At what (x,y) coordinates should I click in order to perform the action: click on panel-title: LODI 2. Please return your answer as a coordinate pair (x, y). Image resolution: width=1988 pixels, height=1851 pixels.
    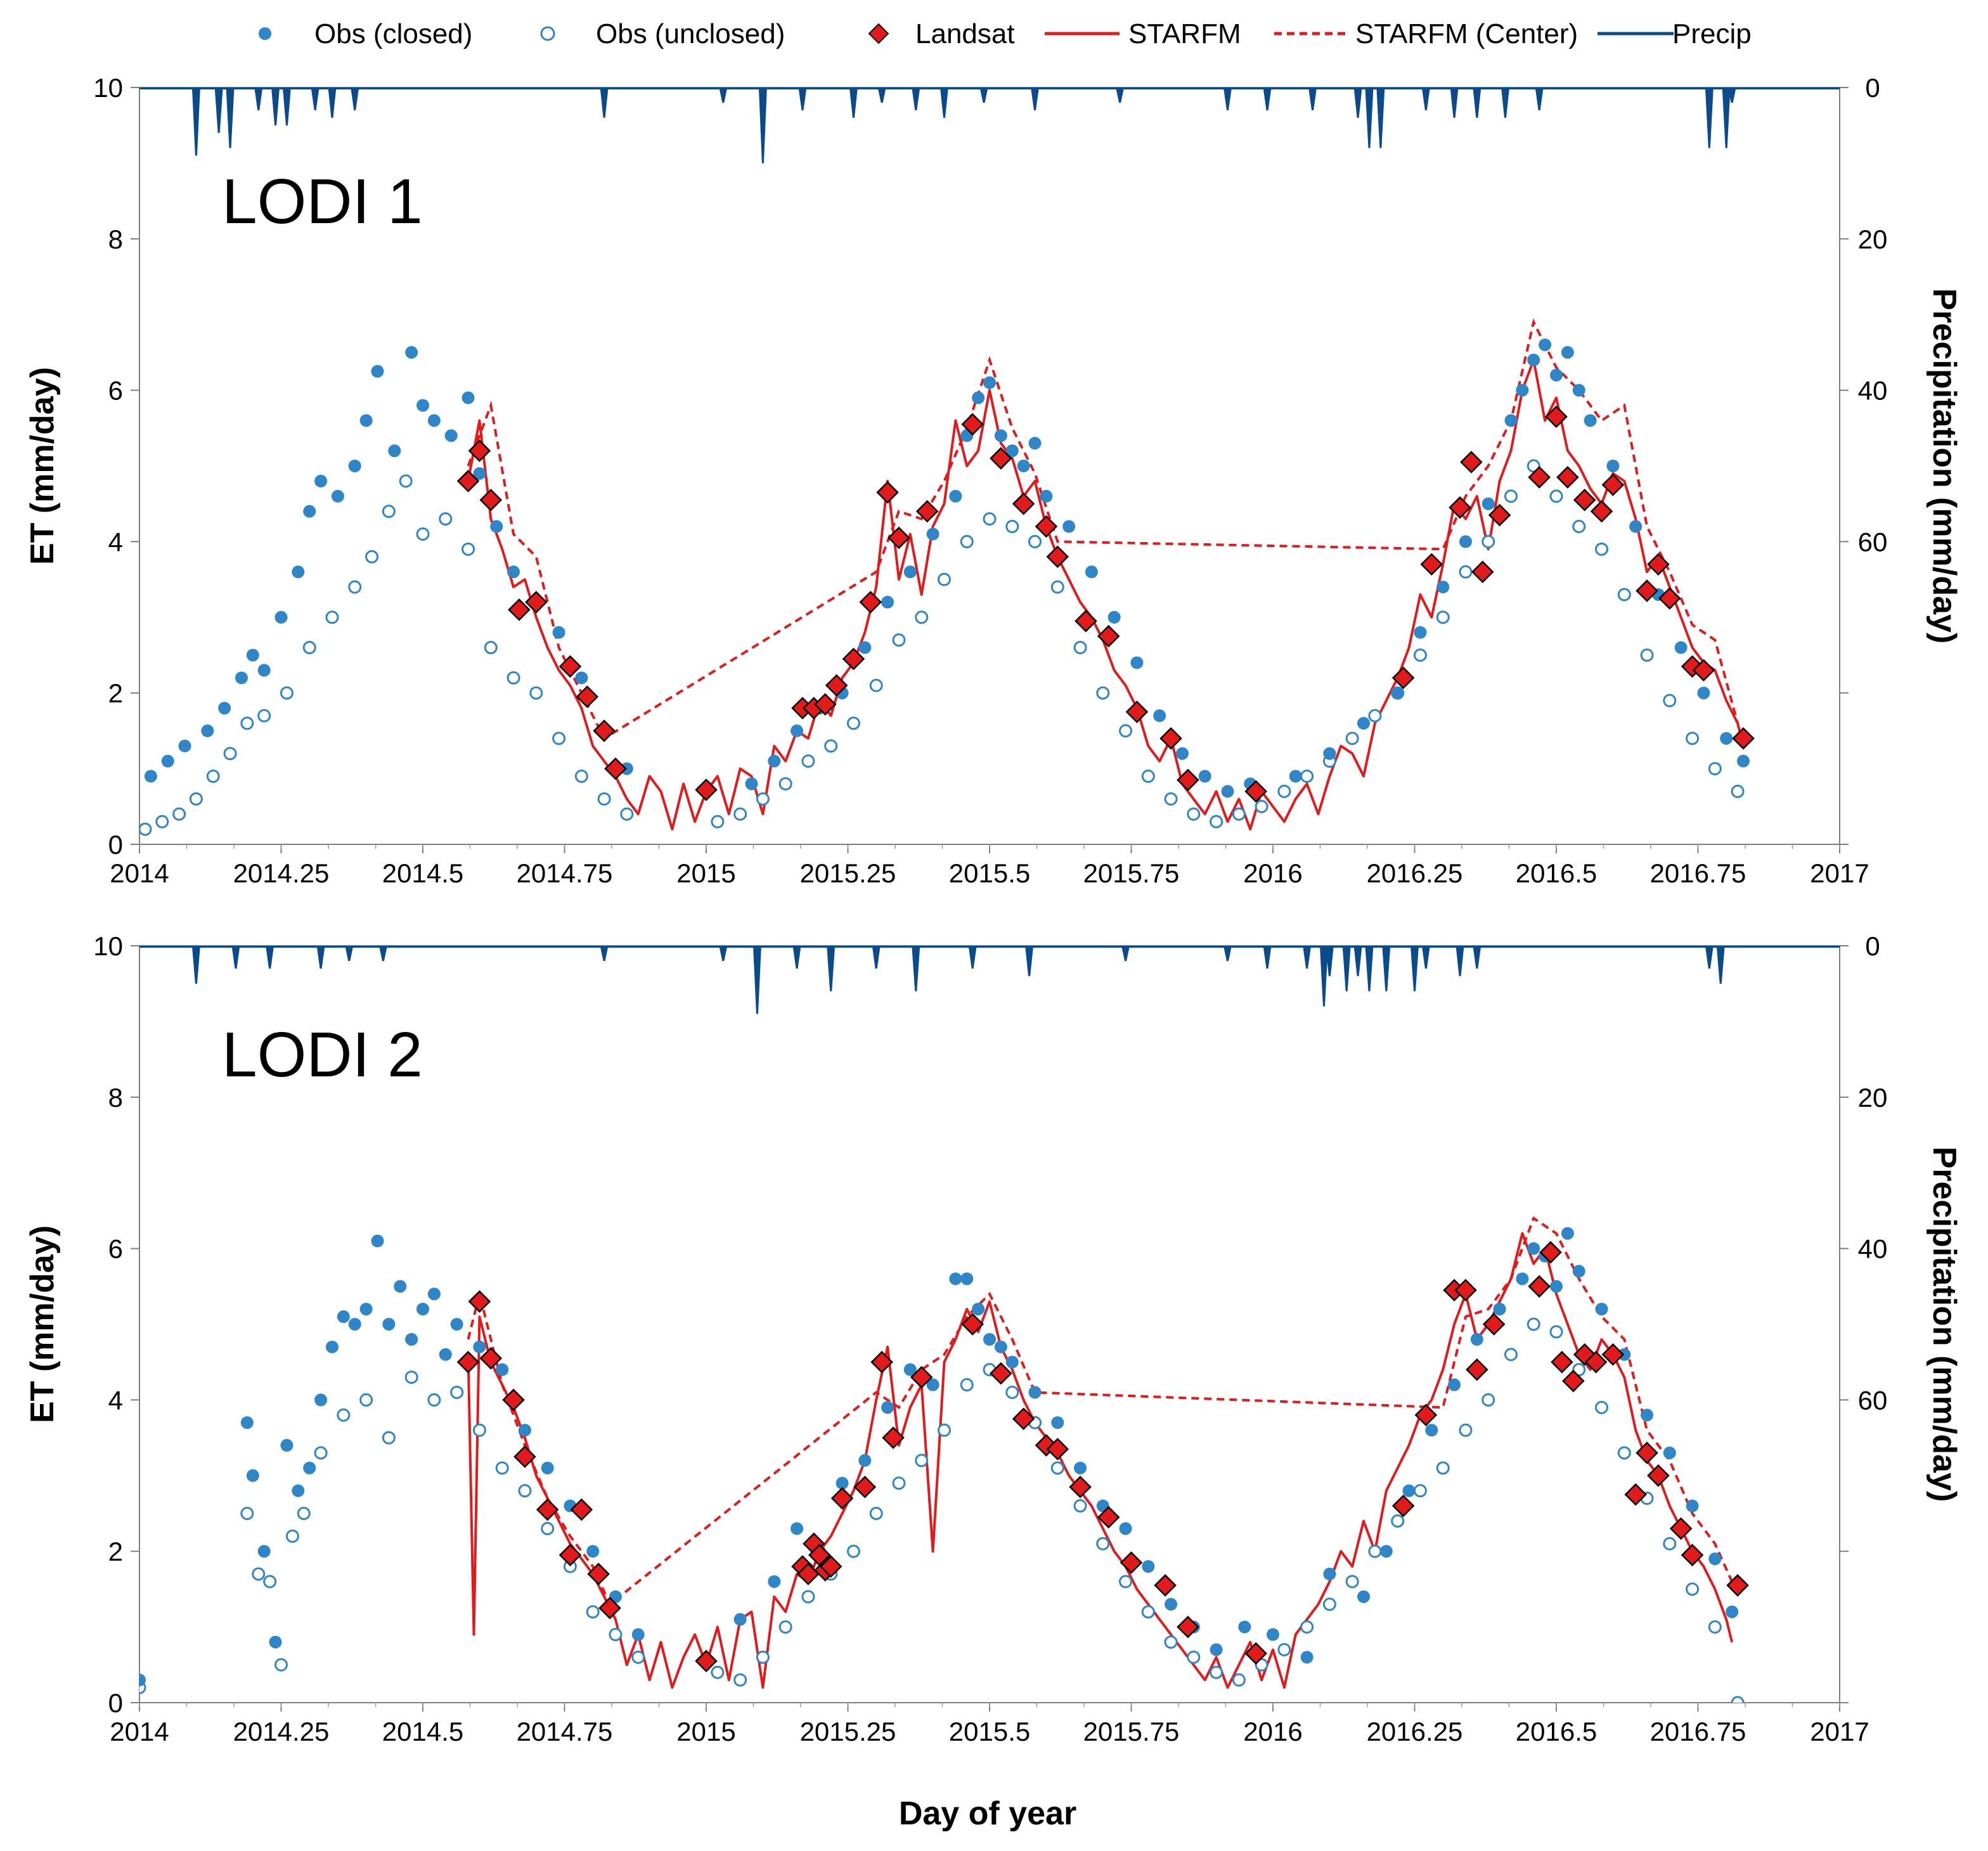
    Looking at the image, I should click on (322, 1054).